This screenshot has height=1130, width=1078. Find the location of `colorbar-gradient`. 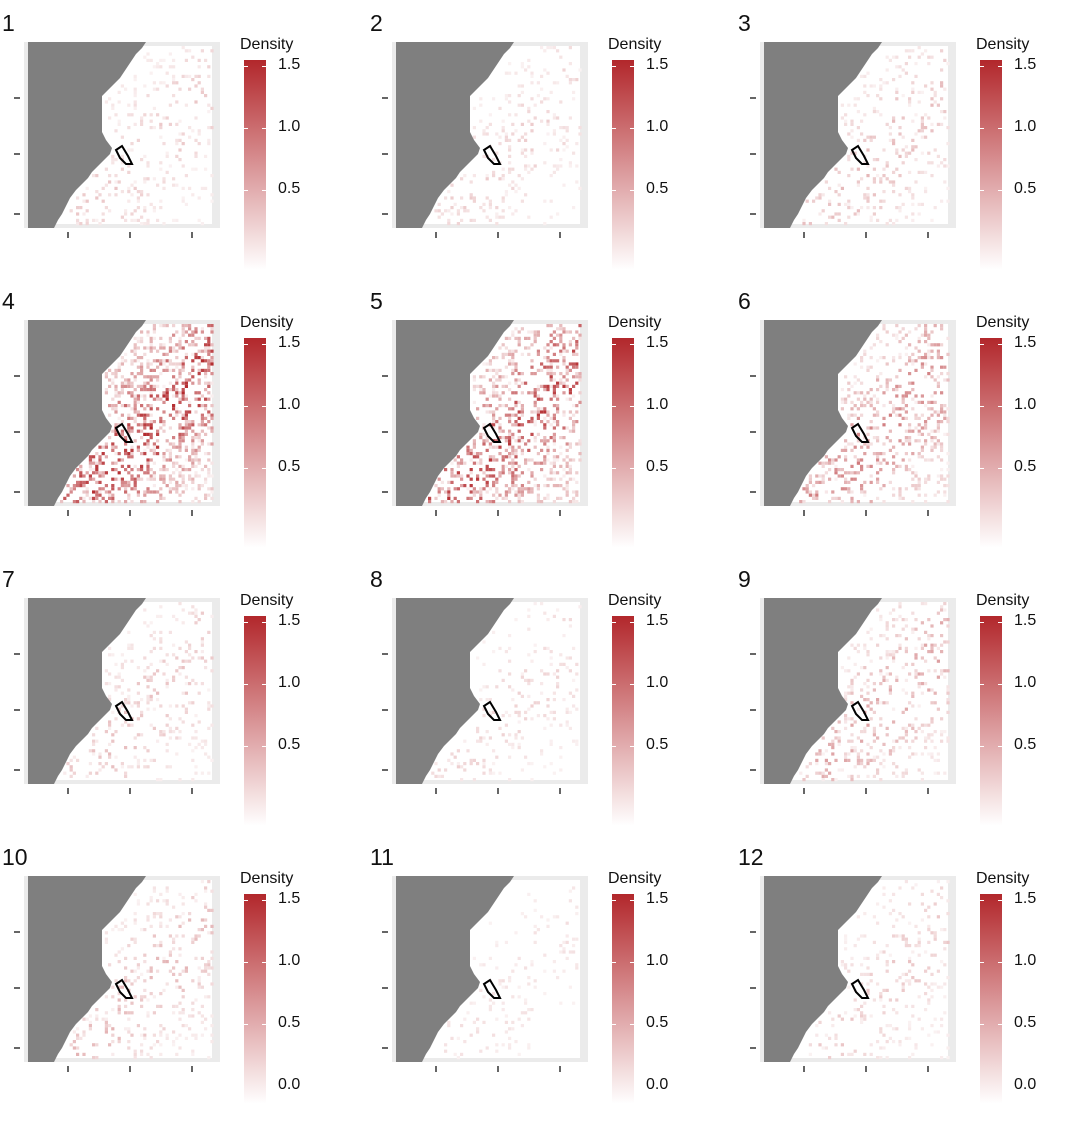

colorbar-gradient is located at coordinates (623, 165).